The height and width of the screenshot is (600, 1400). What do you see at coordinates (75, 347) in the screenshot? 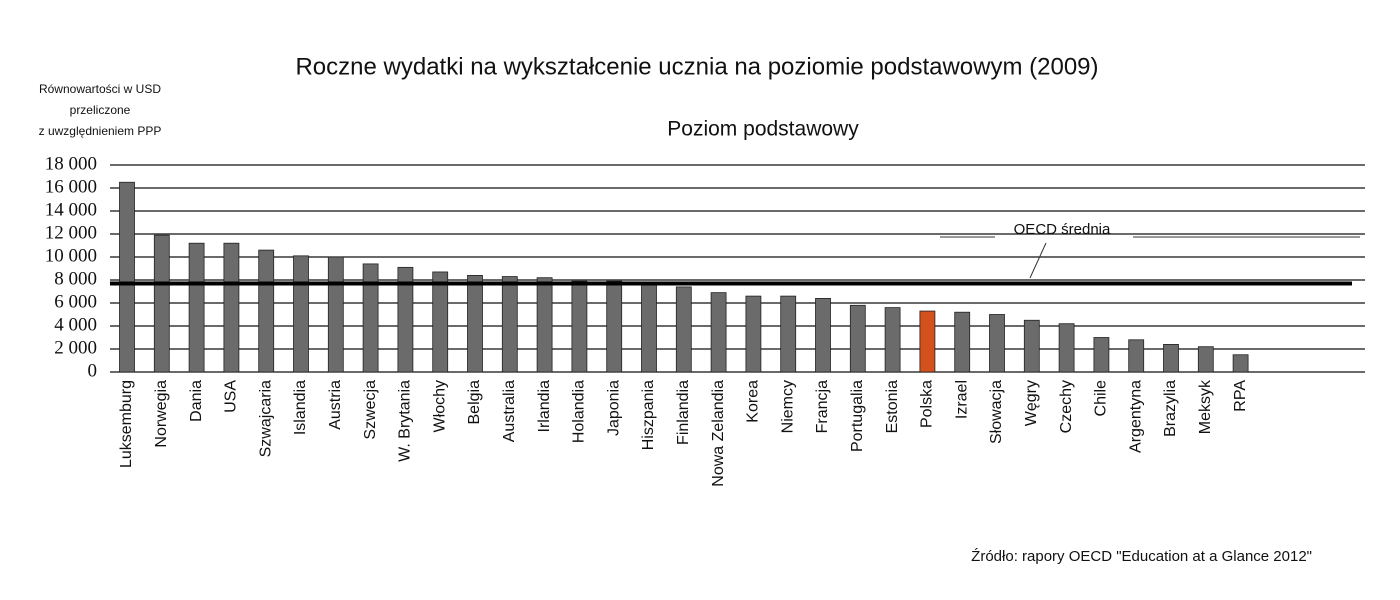
I see `y-tick-label: 2 000` at bounding box center [75, 347].